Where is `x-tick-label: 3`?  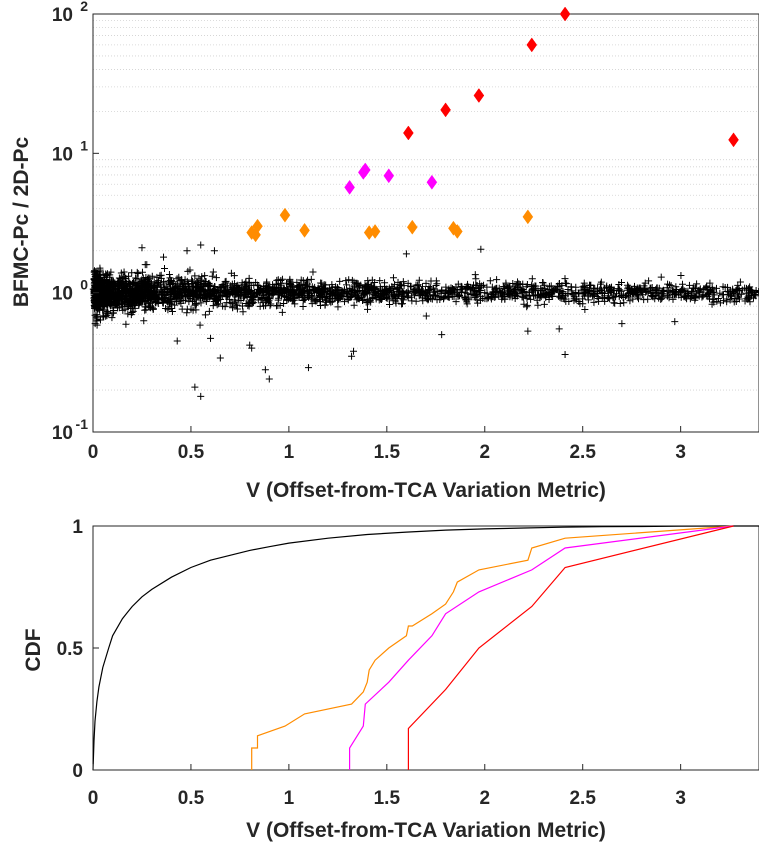 x-tick-label: 3 is located at coordinates (680, 798).